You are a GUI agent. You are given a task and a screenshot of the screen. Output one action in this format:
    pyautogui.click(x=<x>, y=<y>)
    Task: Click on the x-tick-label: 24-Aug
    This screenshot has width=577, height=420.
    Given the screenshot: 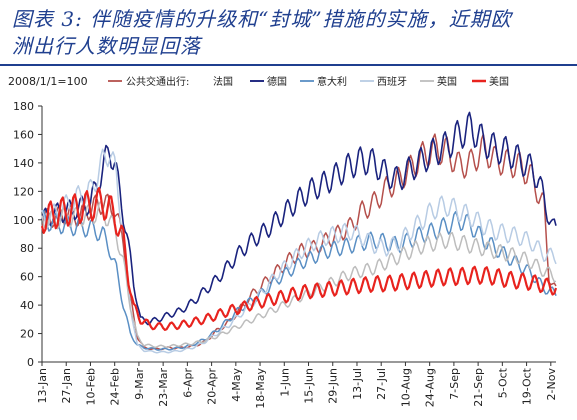 What is the action you would take?
    pyautogui.click(x=430, y=387)
    